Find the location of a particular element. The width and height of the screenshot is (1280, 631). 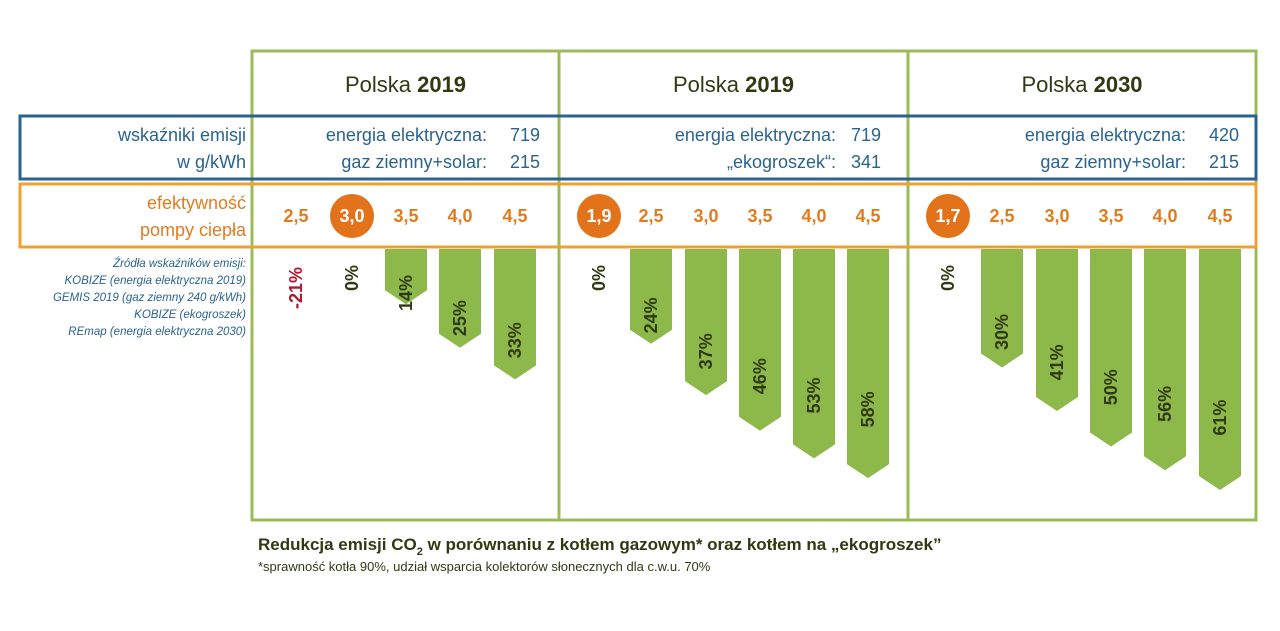

reduction-value-label: 46% is located at coordinates (760, 376).